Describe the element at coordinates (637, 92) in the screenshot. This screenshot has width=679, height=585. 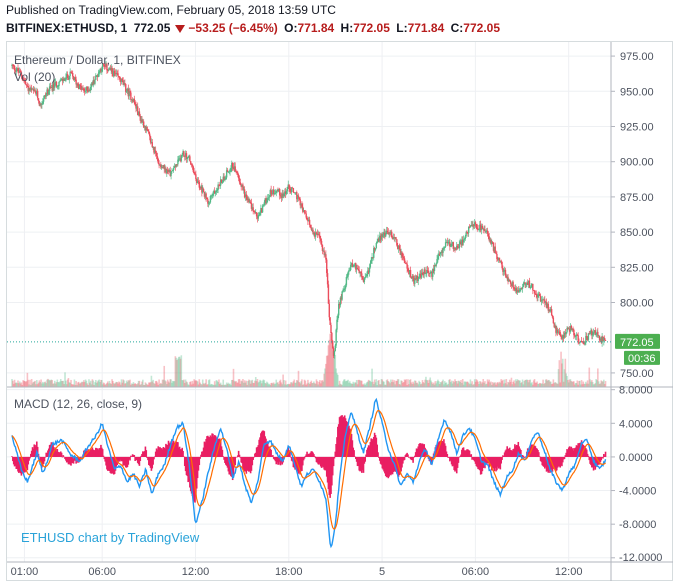
I see `price-tick-label: 950.00` at that location.